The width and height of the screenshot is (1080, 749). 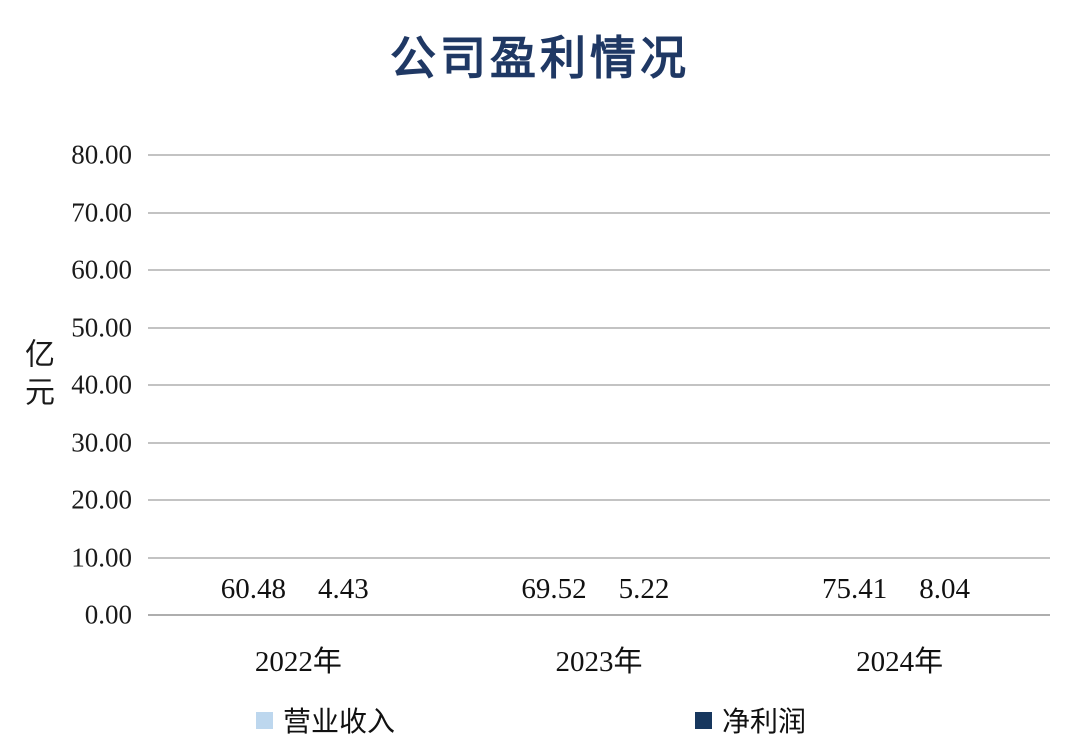 I want to click on y-tick-label: 10.00, so click(x=101, y=557).